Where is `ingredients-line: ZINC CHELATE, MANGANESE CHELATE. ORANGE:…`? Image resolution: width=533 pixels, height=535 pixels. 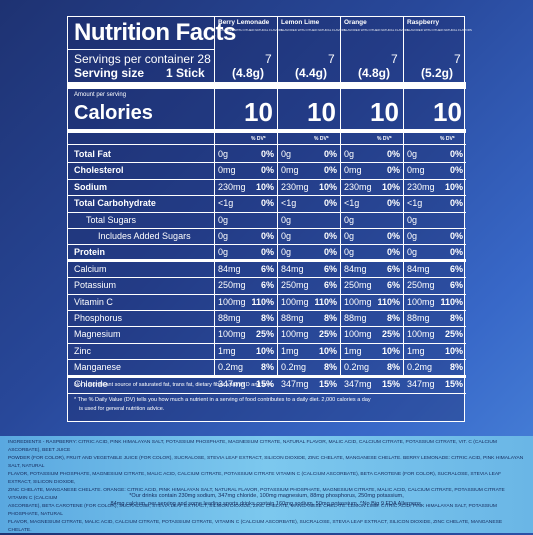 ingredients-line: ZINC CHELATE, MANGANESE CHELATE. ORANGE:… is located at coordinates (256, 494).